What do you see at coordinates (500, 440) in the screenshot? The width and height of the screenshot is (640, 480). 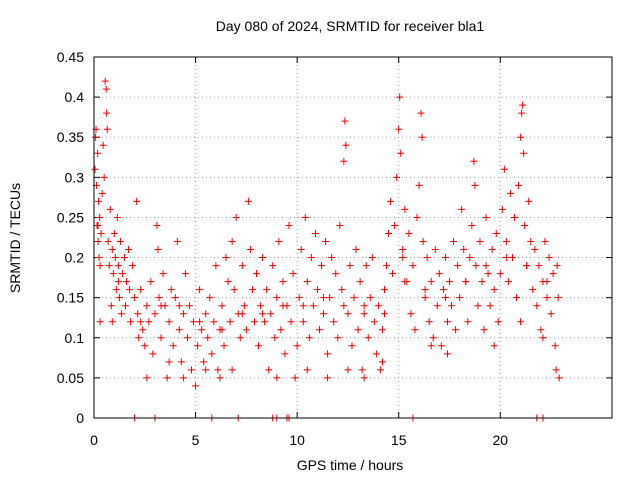 I see `x-tick-label: 20` at bounding box center [500, 440].